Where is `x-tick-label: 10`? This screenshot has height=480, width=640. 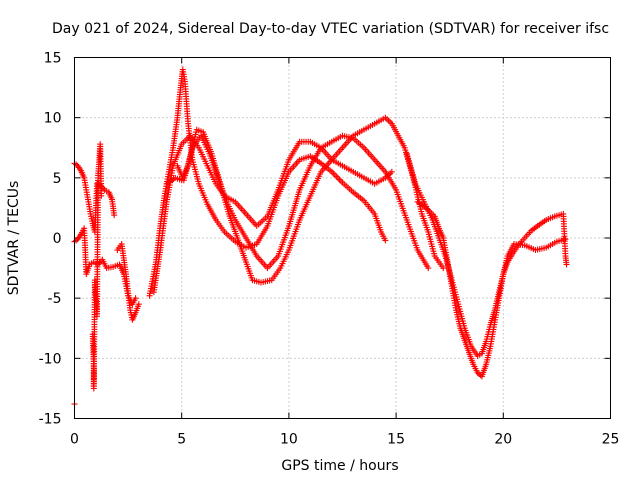
x-tick-label: 10 is located at coordinates (289, 440).